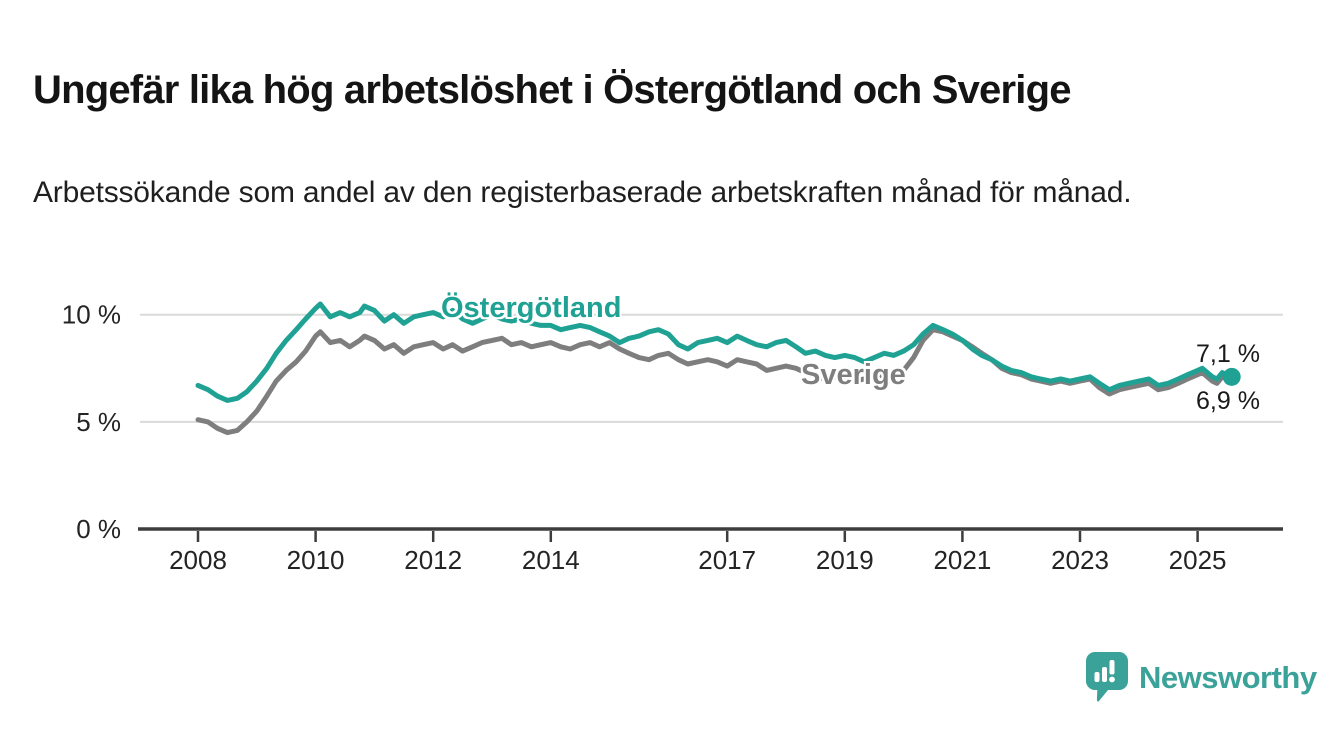  What do you see at coordinates (198, 560) in the screenshot?
I see `svg-text: 2008` at bounding box center [198, 560].